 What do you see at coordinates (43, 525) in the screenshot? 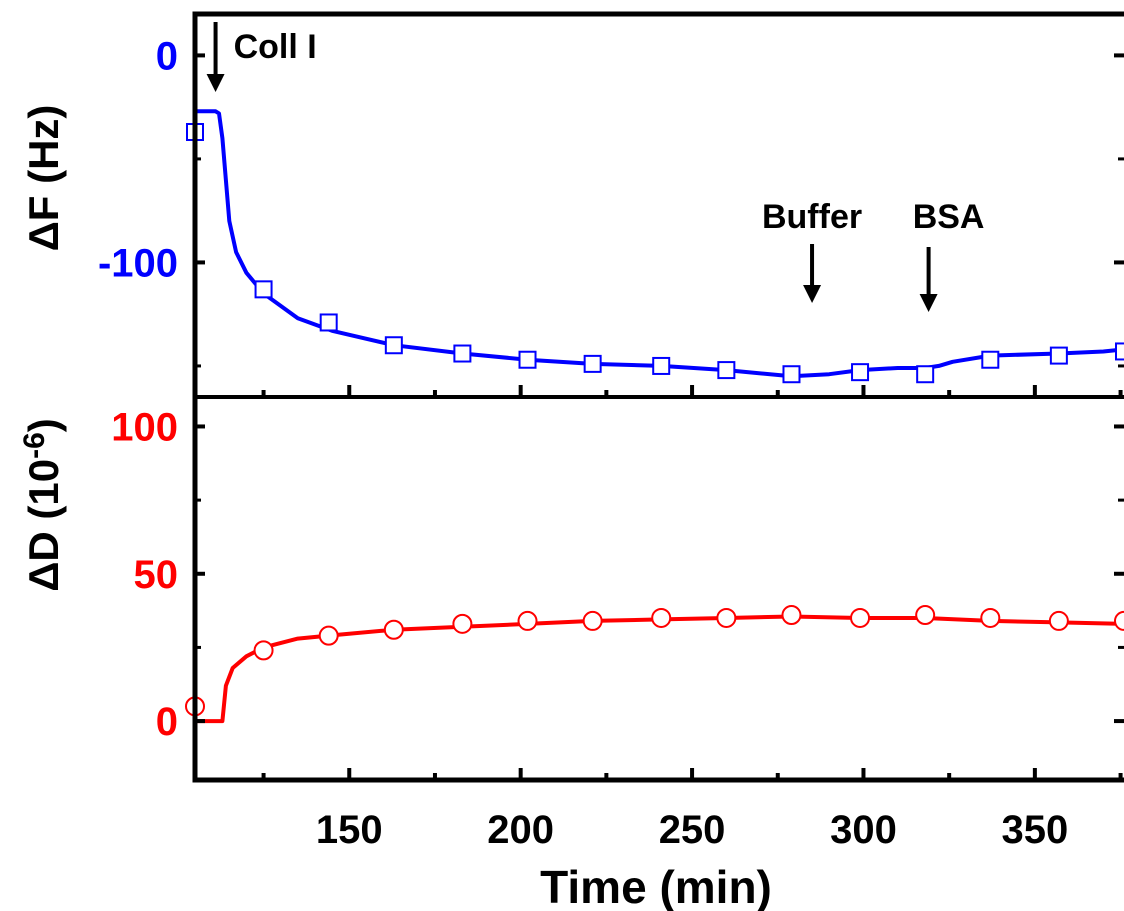
I see `bottom-y-axis-title-base: ΔD (10` at bounding box center [43, 525].